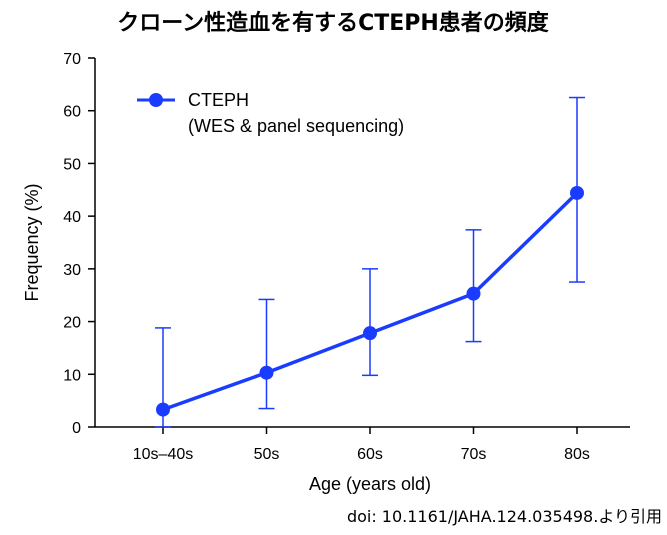  What do you see at coordinates (296, 126) in the screenshot?
I see `legend-label-line2: (WES & panel sequencing)` at bounding box center [296, 126].